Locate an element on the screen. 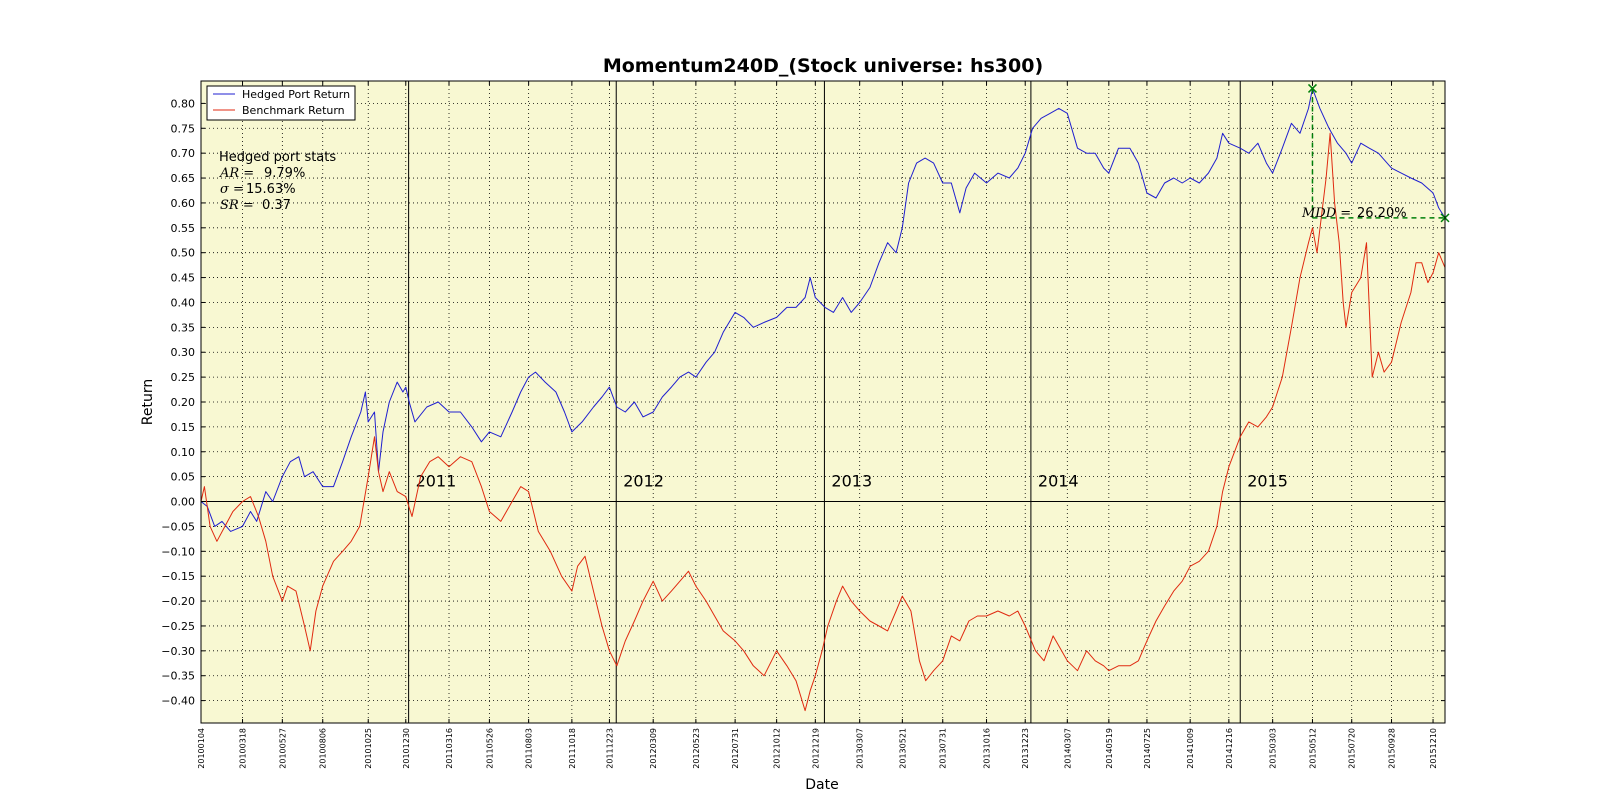 This screenshot has height=800, width=1600. y-tick-label: −0.10 is located at coordinates (178, 551).